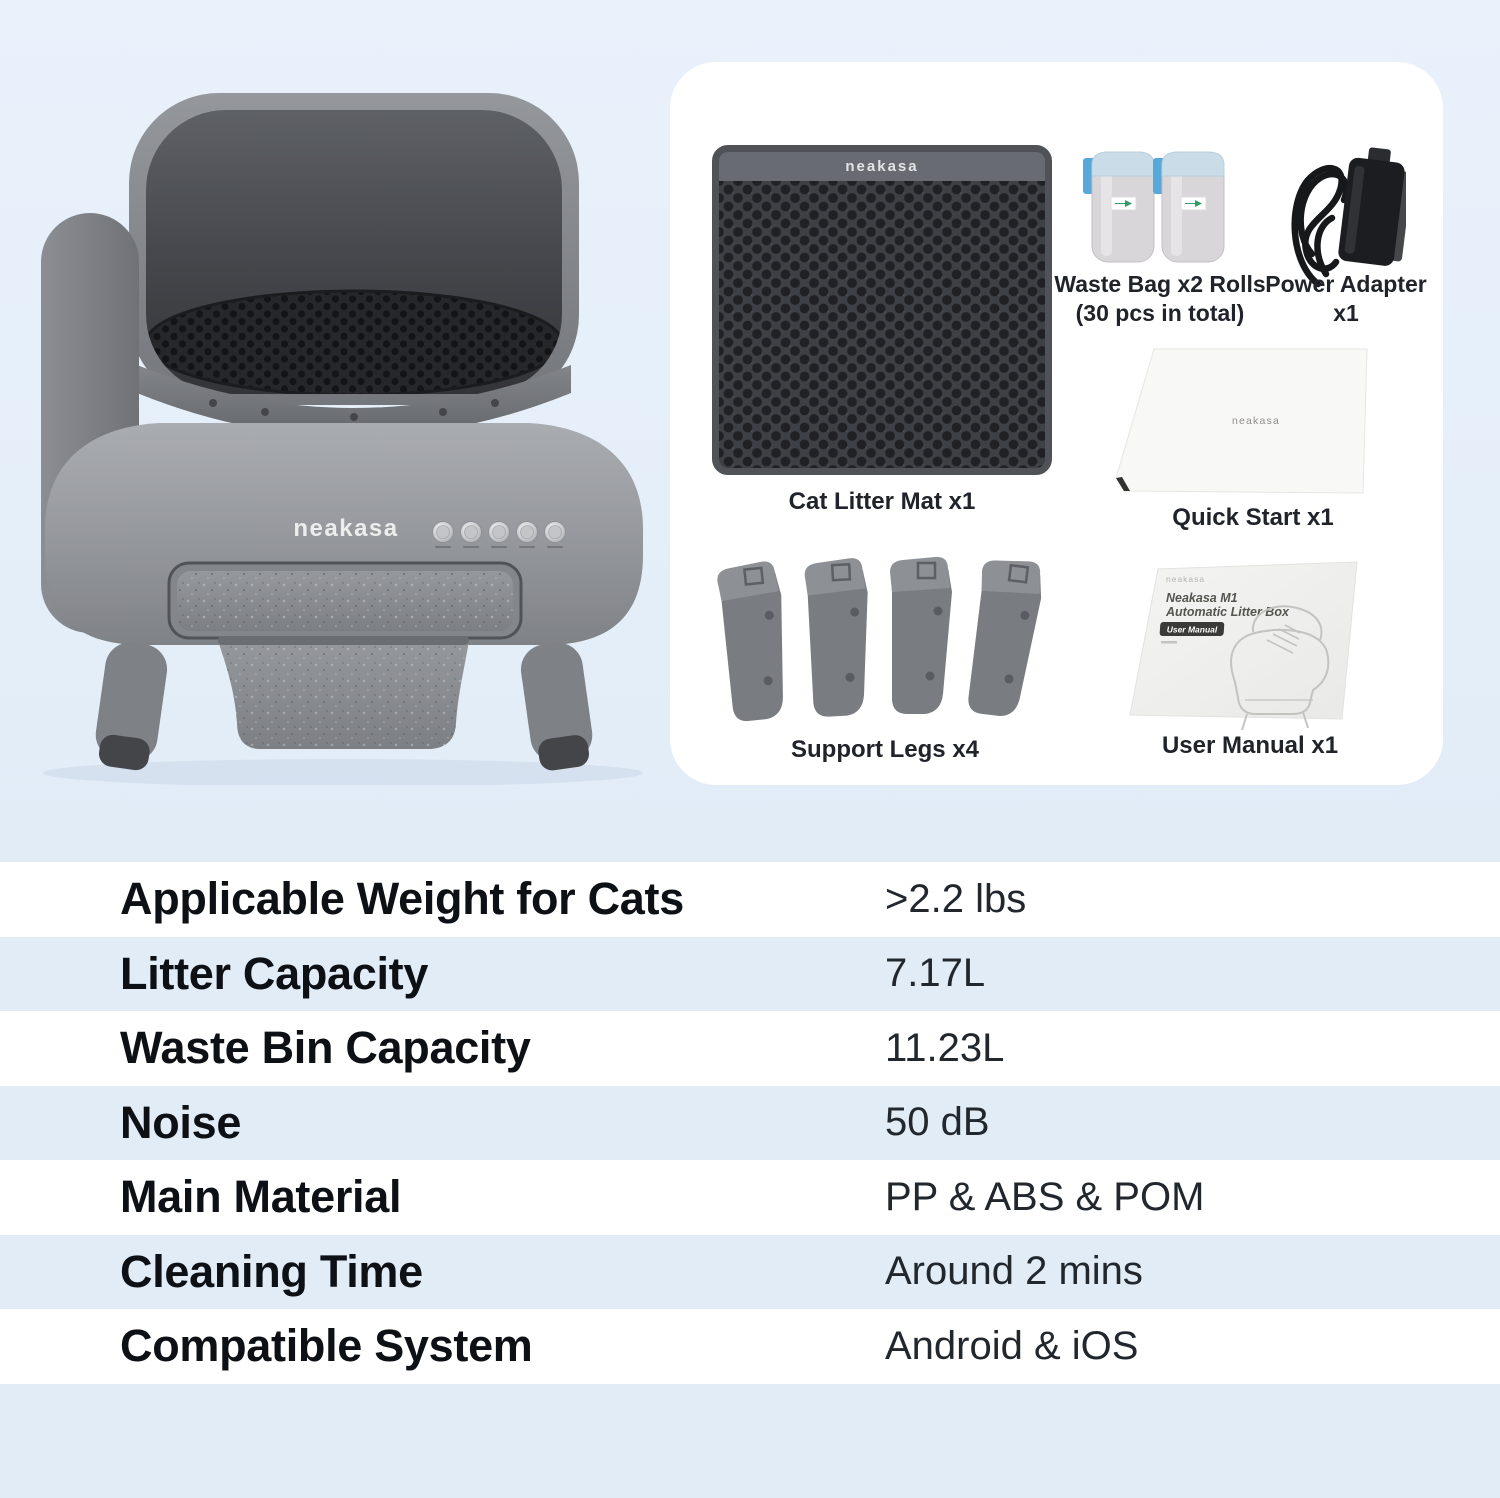 The height and width of the screenshot is (1498, 1500). I want to click on mat-brand-band: neakasa, so click(882, 166).